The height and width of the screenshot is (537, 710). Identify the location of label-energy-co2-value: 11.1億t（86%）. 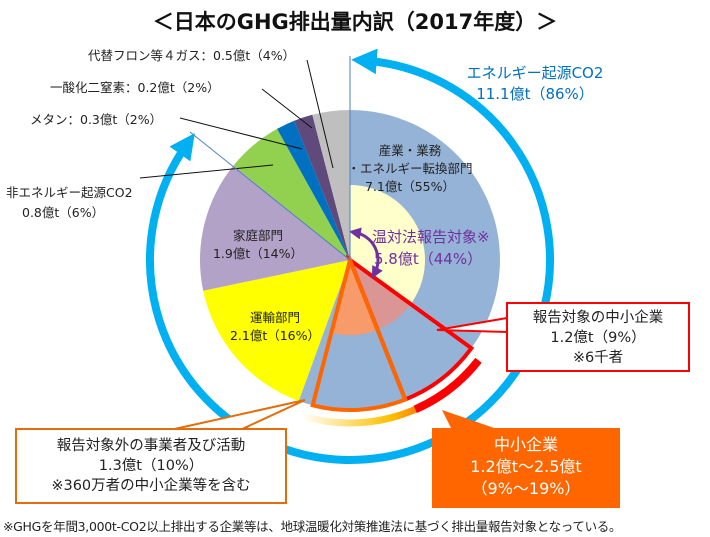
(535, 94).